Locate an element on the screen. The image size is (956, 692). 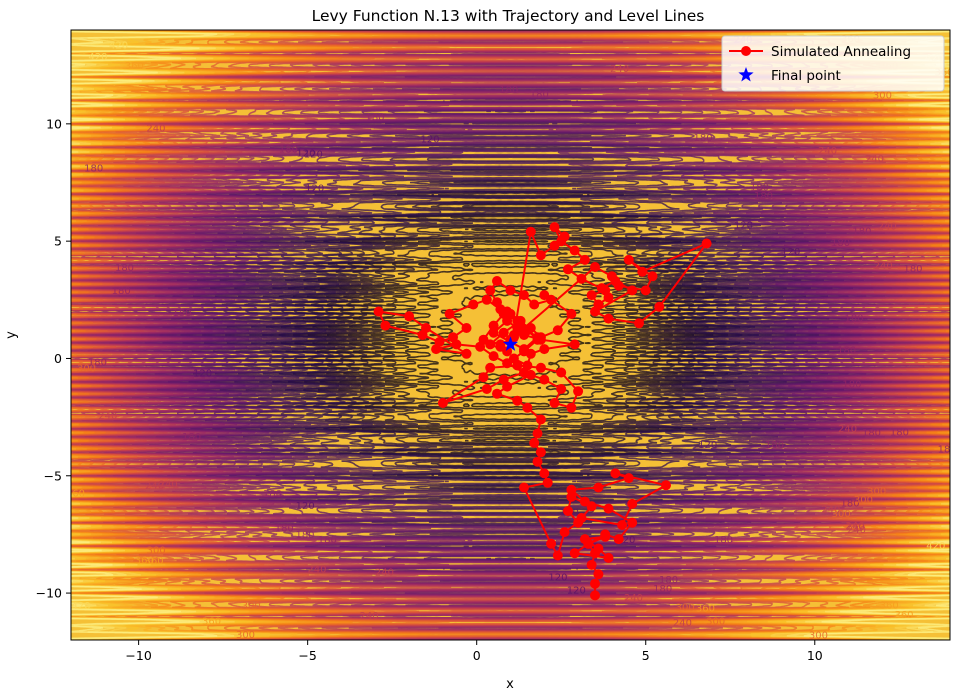
x-tick-label: 5 is located at coordinates (646, 655).